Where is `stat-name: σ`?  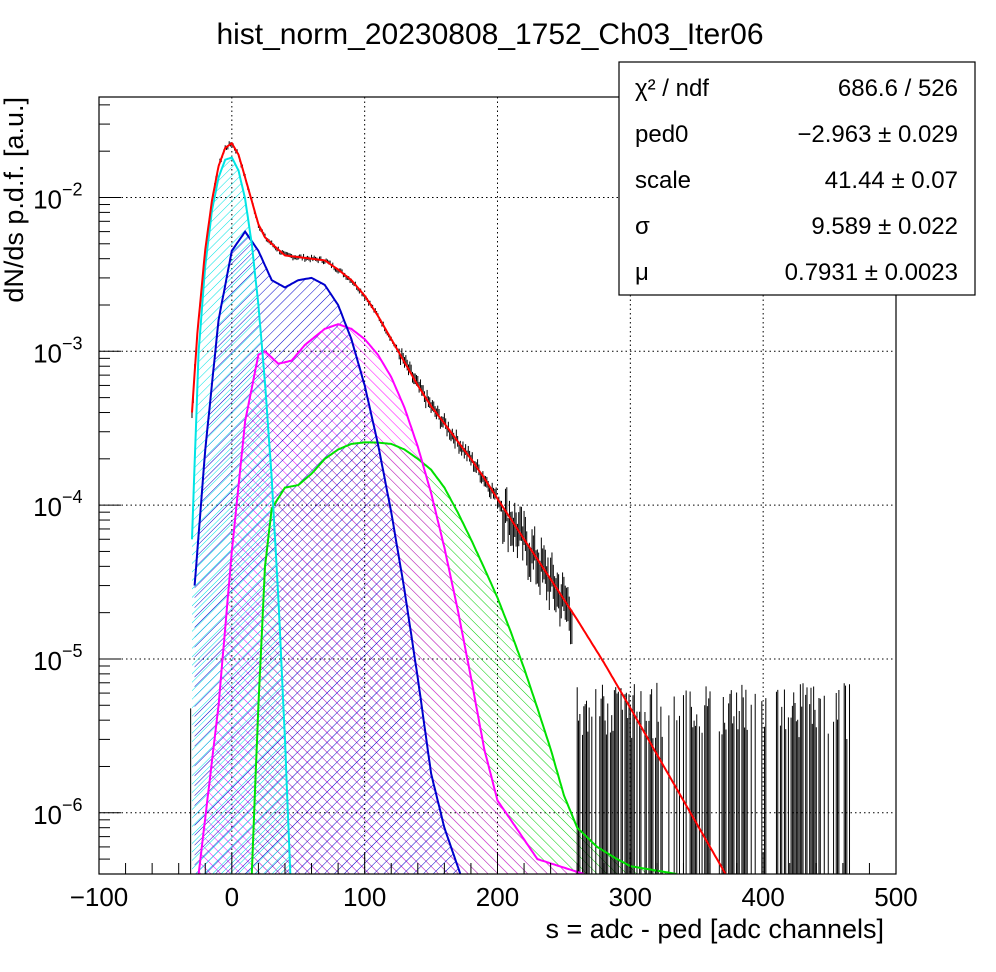
stat-name: σ is located at coordinates (642, 226).